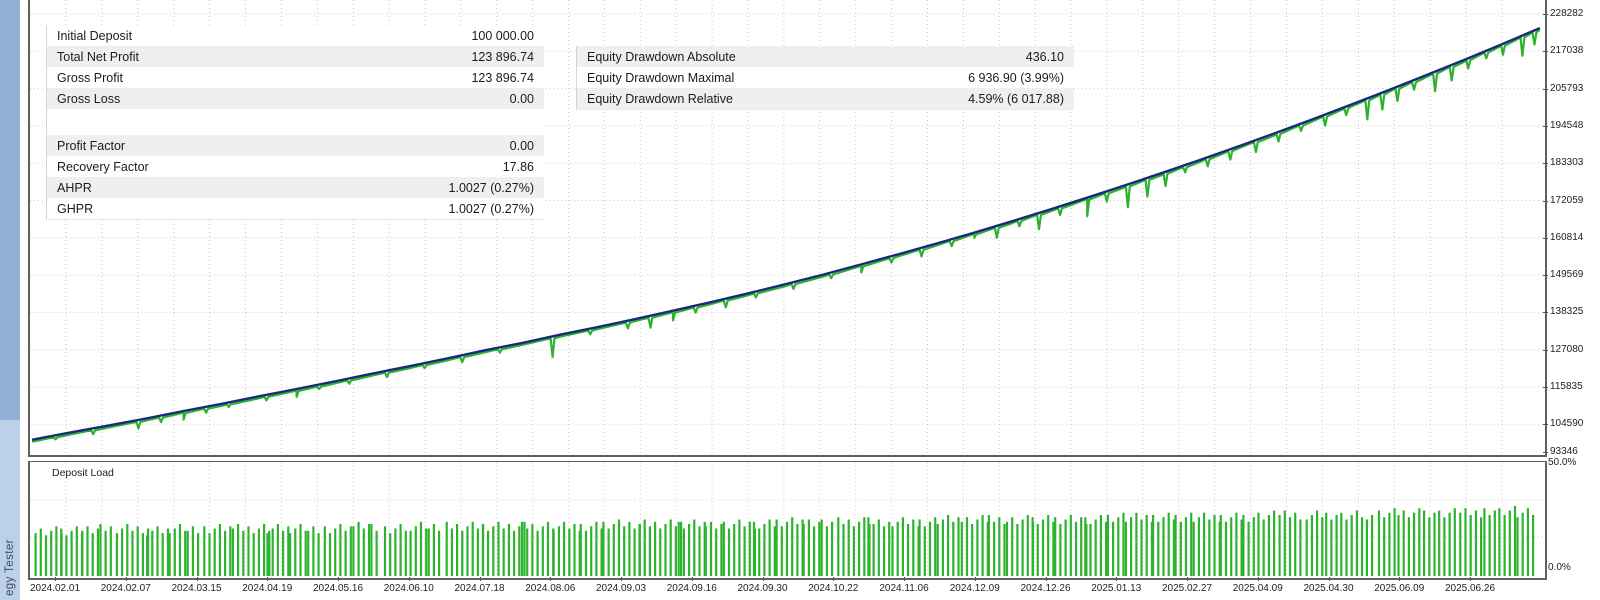 The width and height of the screenshot is (1600, 600). What do you see at coordinates (10, 510) in the screenshot?
I see `sidebar-tab-strategy-tester: egy Tester` at bounding box center [10, 510].